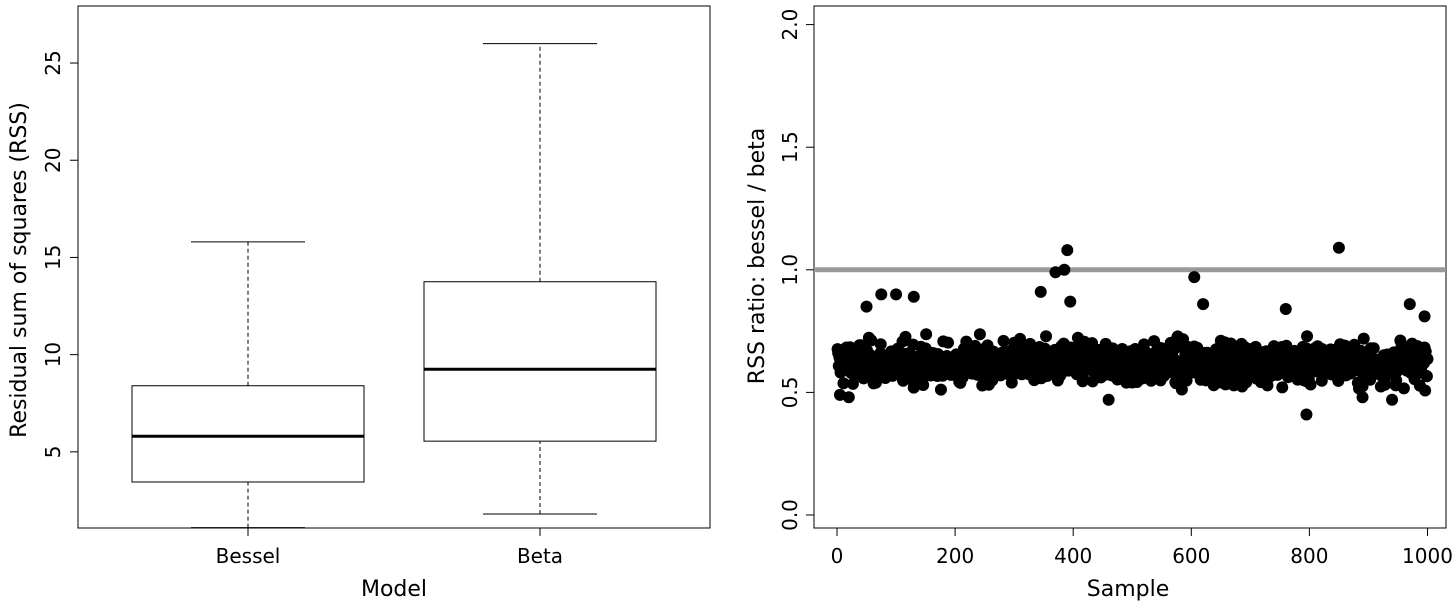  Describe the element at coordinates (53, 451) in the screenshot. I see `y-tick-label: 5` at that location.